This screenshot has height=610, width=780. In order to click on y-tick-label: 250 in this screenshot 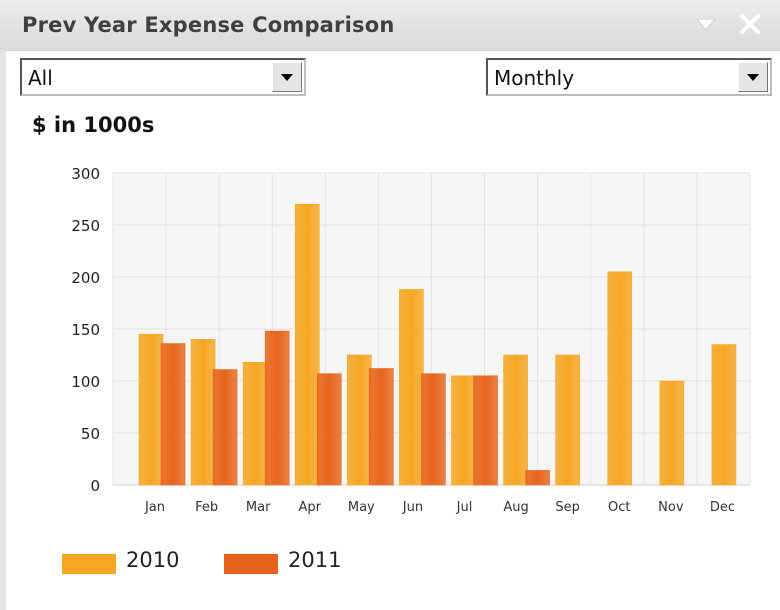, I will do `click(85, 226)`.